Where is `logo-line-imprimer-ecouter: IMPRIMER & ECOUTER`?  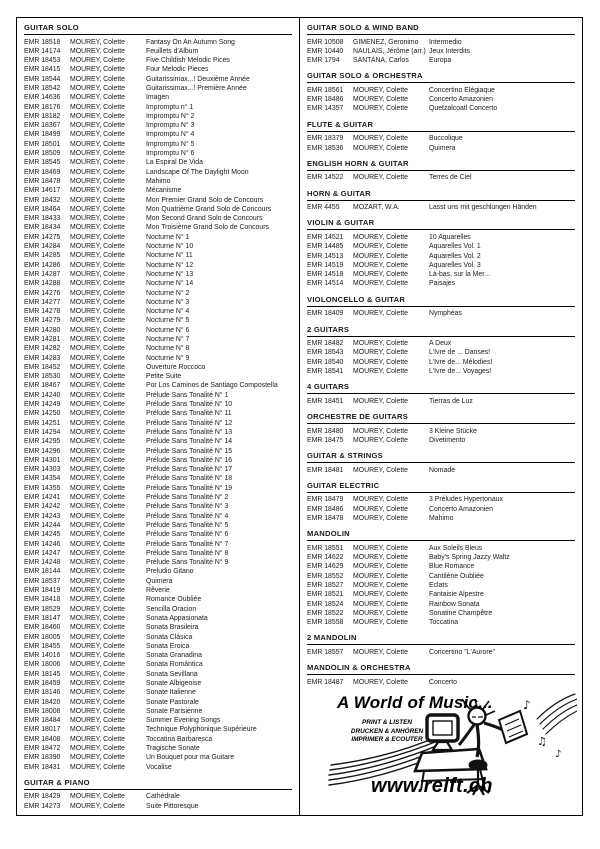 logo-line-imprimer-ecouter: IMPRIMER & ECOUTER is located at coordinates (387, 740).